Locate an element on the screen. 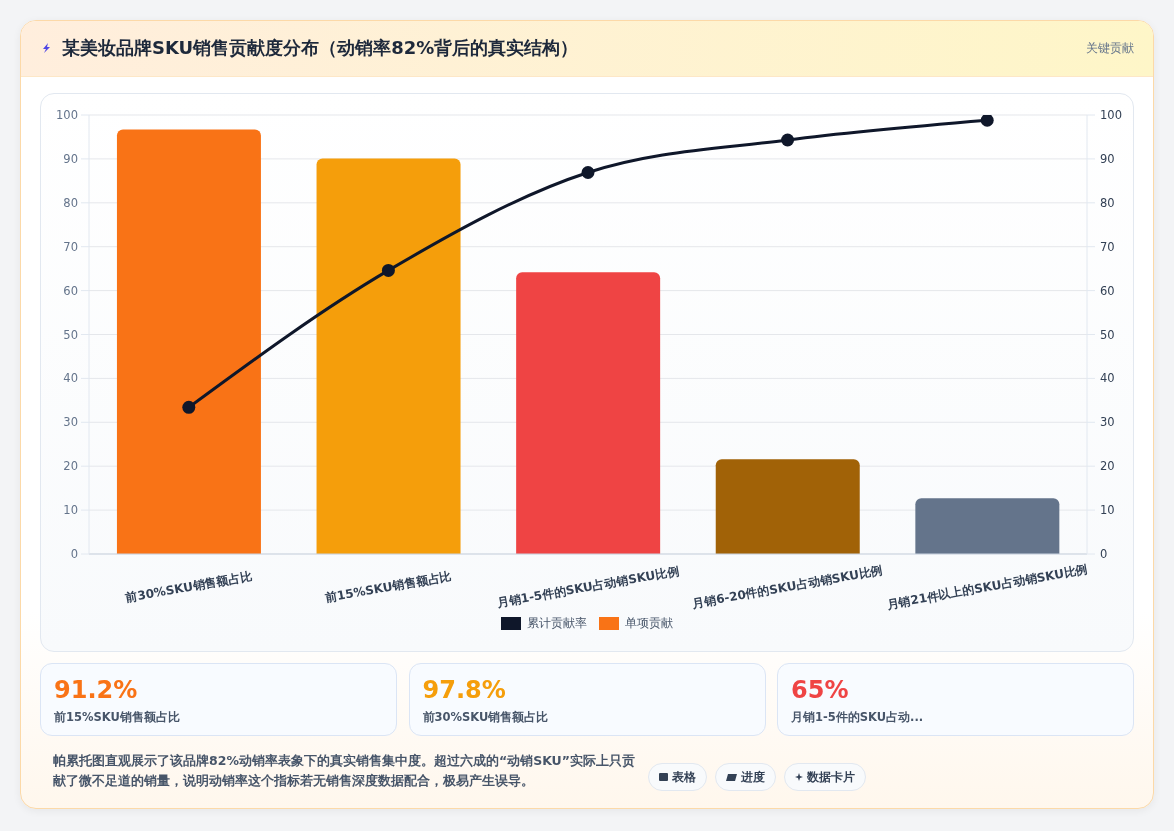 This screenshot has height=831, width=1174. y2-tick-label: 60 is located at coordinates (1107, 290).